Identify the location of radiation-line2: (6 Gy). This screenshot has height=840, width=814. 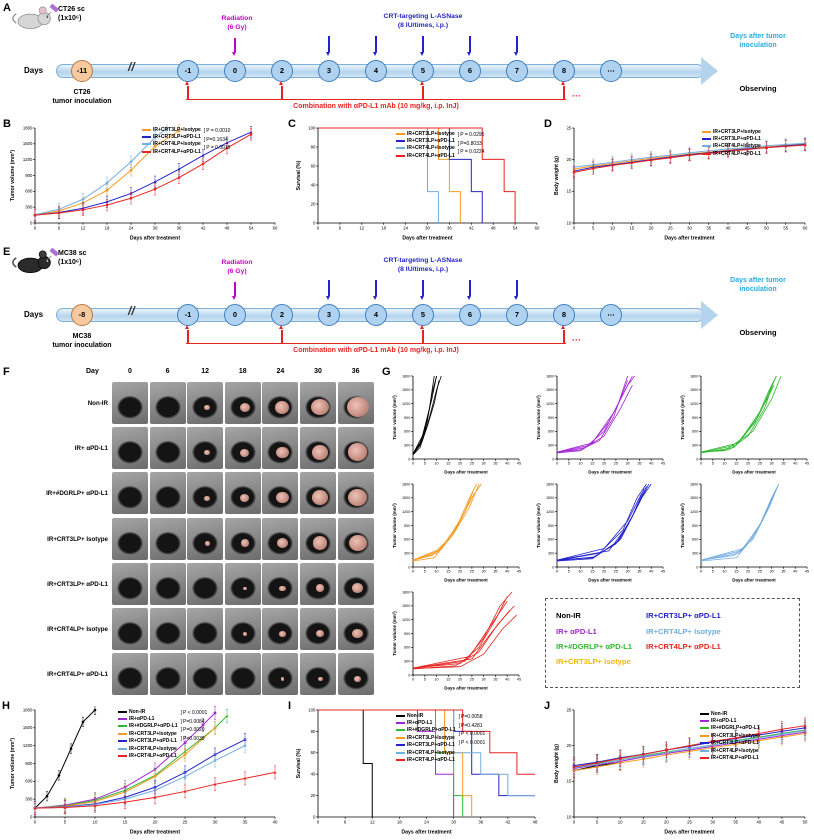
(237, 27).